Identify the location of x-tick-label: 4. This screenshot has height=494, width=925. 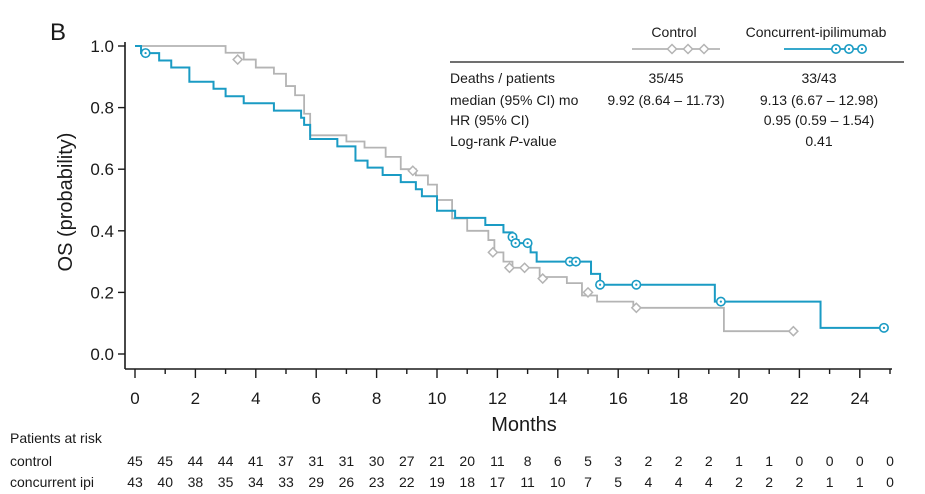
(255, 398).